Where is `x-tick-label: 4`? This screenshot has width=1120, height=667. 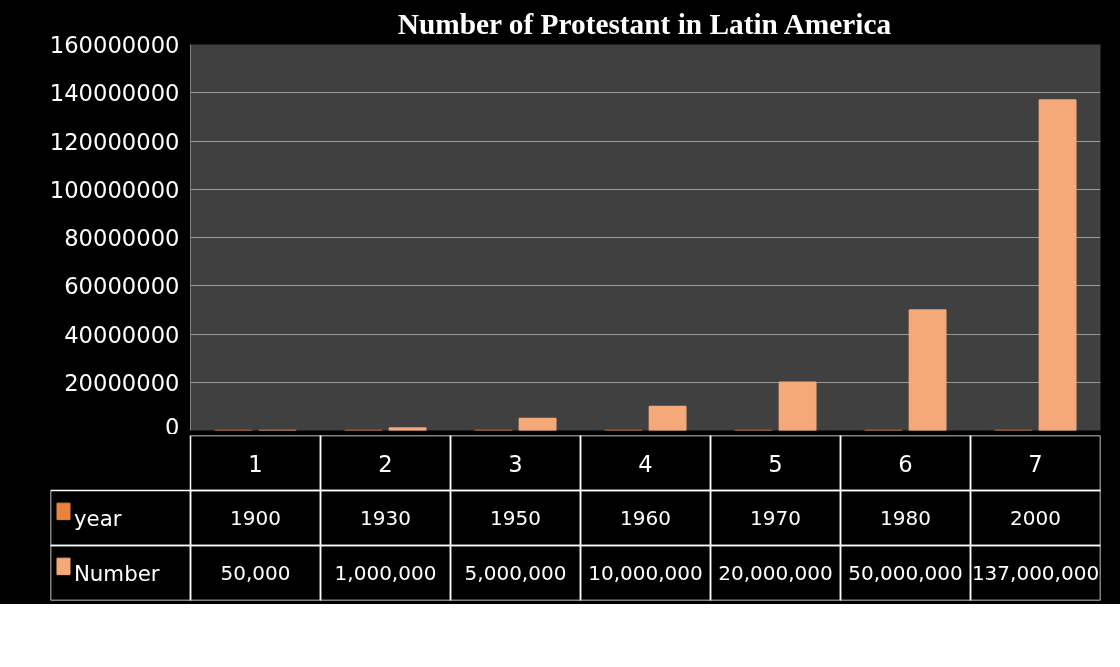
x-tick-label: 4 is located at coordinates (645, 463).